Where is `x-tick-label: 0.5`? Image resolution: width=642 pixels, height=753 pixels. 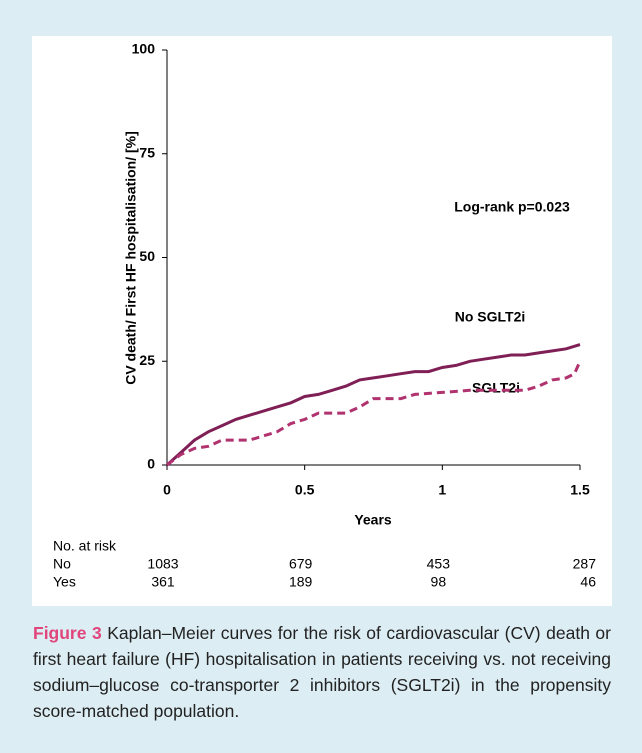 x-tick-label: 0.5 is located at coordinates (305, 490).